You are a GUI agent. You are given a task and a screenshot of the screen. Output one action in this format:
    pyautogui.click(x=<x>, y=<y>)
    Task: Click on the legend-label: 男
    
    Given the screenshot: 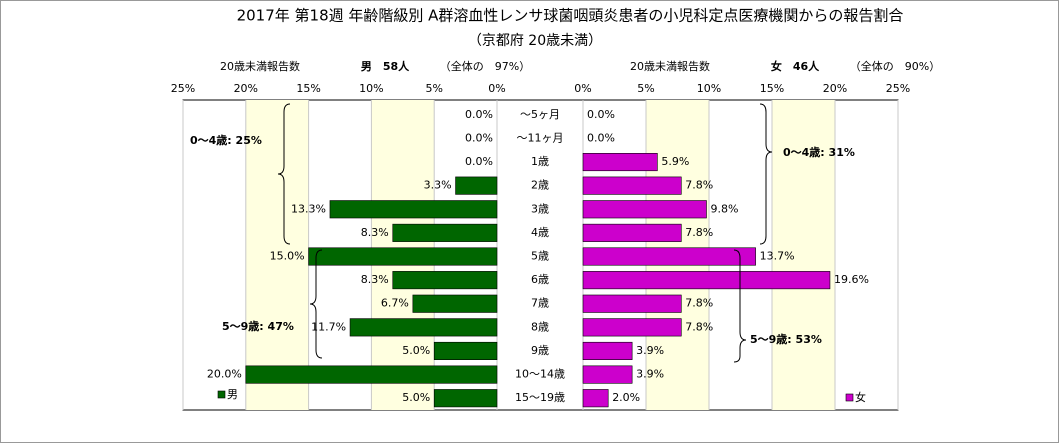 What is the action you would take?
    pyautogui.click(x=232, y=394)
    